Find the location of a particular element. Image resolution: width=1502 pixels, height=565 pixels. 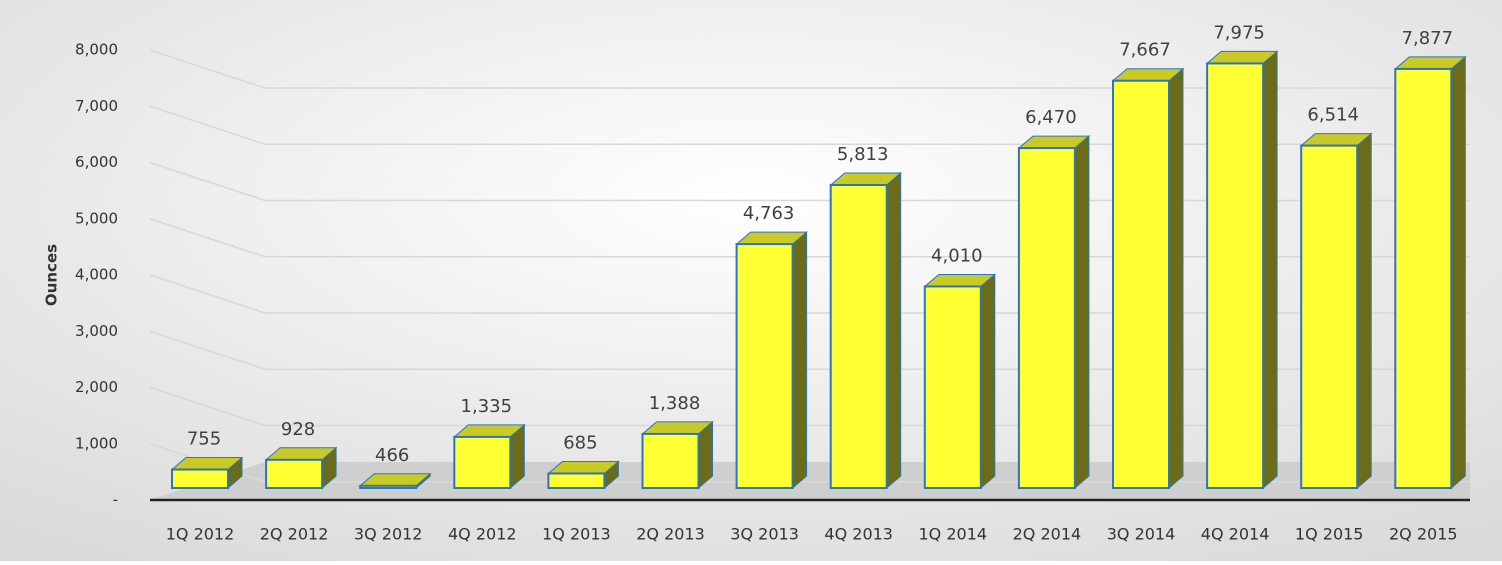

y-tick-label: 5,000 is located at coordinates (96, 218).